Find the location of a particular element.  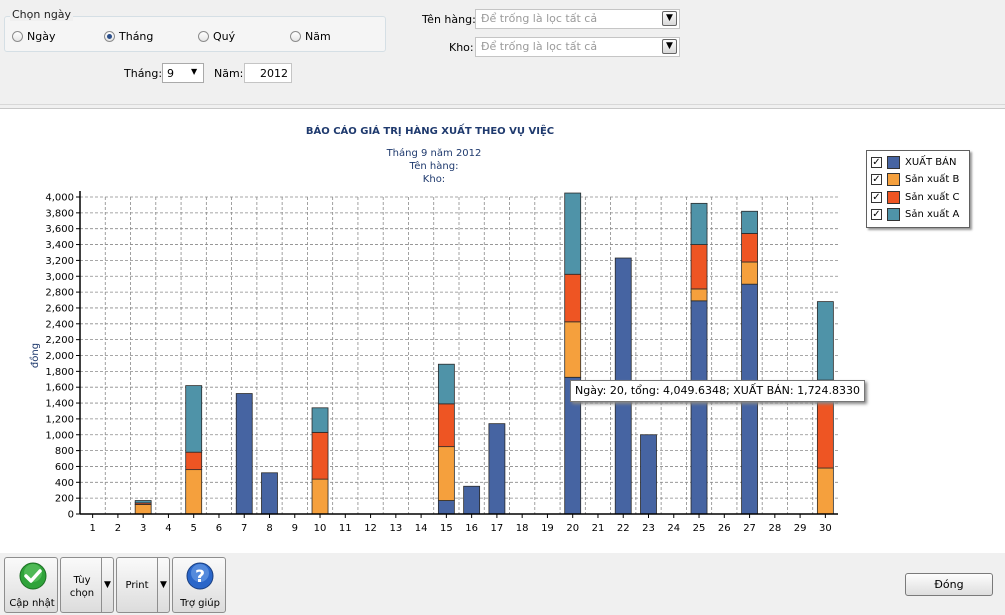

legend-item: ✓ Sản xuất A is located at coordinates (915, 214).